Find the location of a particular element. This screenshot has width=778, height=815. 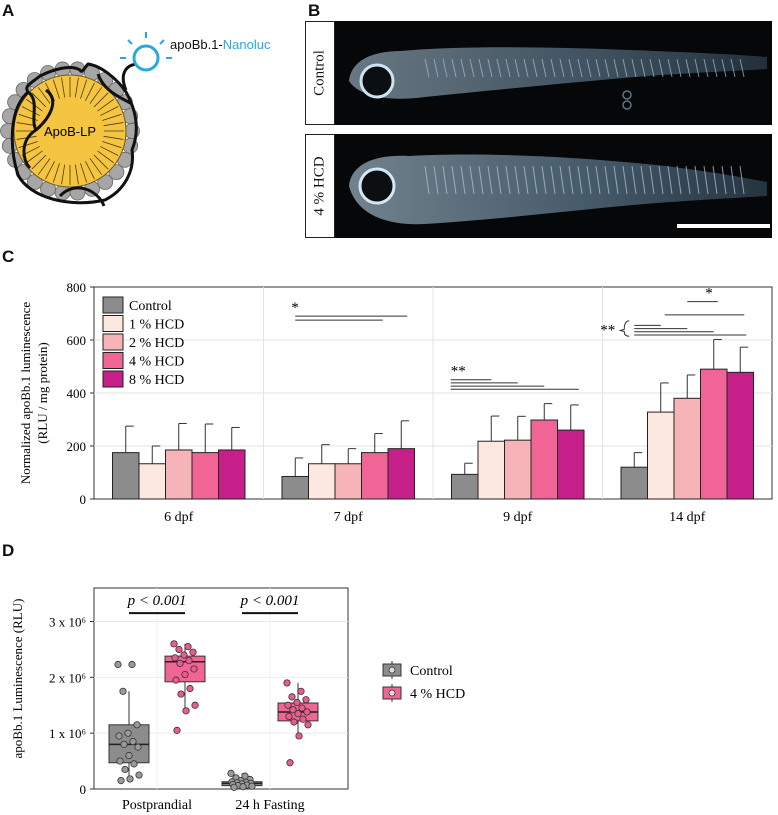

legend-point is located at coordinates (392, 693).